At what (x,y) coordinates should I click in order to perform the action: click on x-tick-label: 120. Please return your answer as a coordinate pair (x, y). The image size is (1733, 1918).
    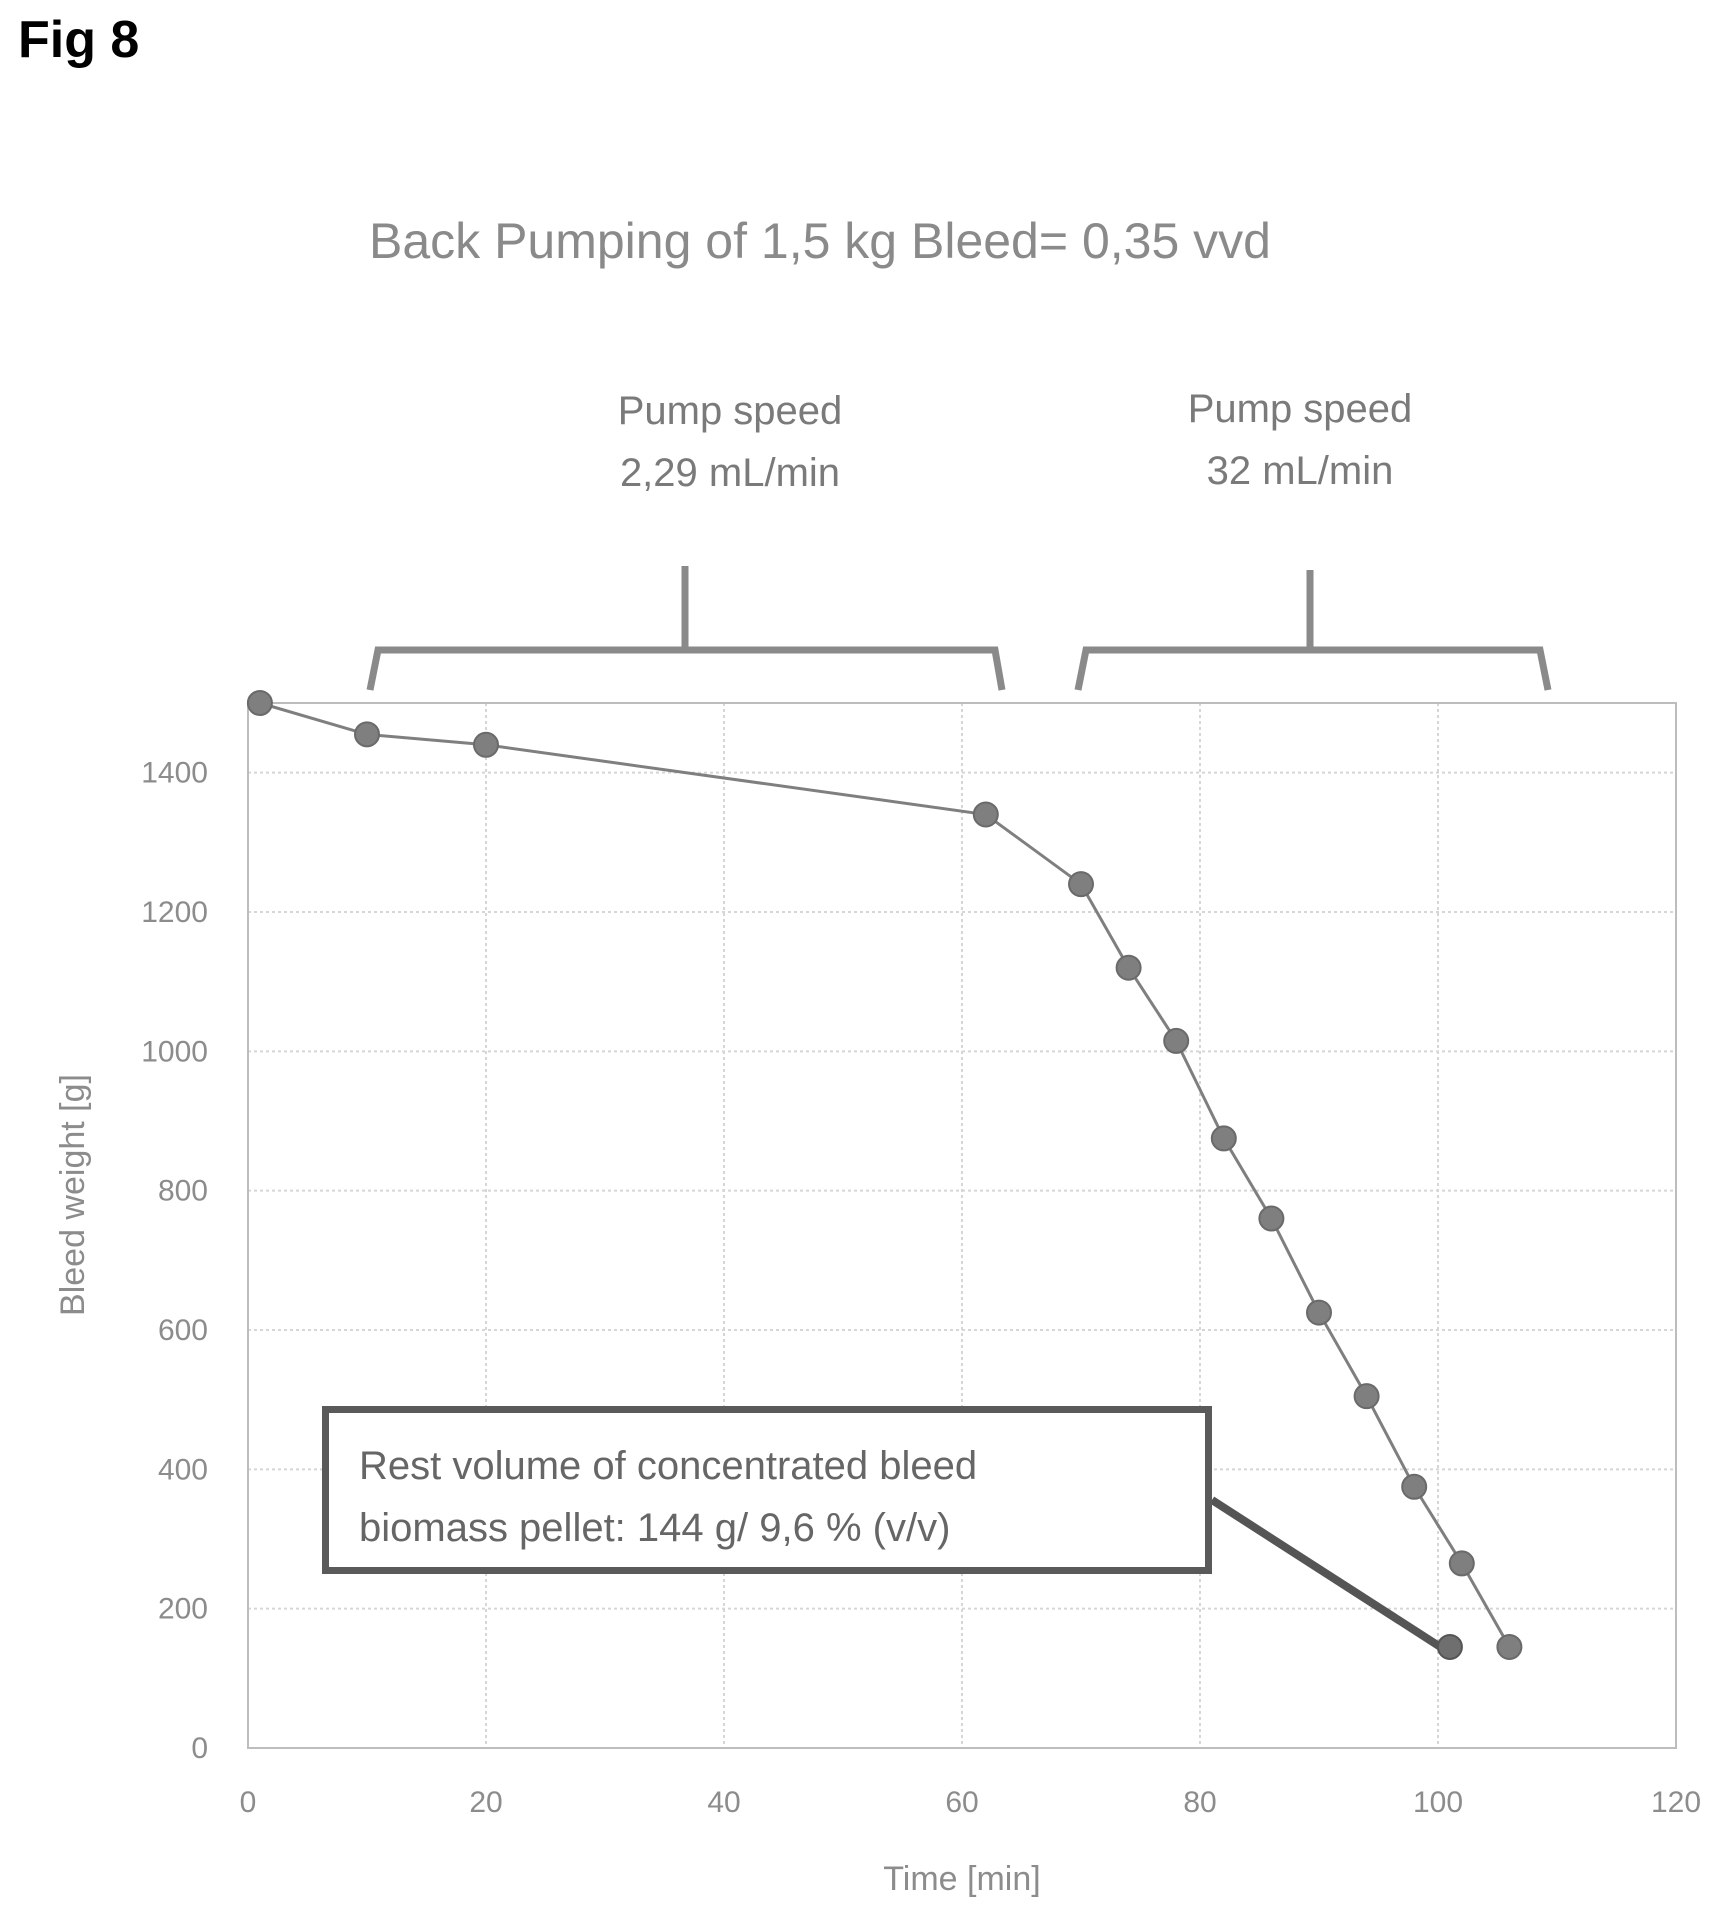
    Looking at the image, I should click on (1676, 1802).